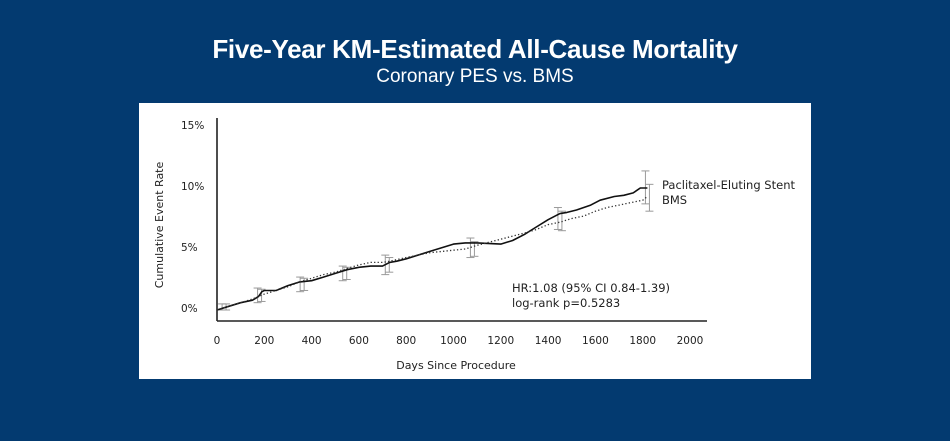 The height and width of the screenshot is (441, 950). What do you see at coordinates (406, 341) in the screenshot?
I see `x-tick-label: 800` at bounding box center [406, 341].